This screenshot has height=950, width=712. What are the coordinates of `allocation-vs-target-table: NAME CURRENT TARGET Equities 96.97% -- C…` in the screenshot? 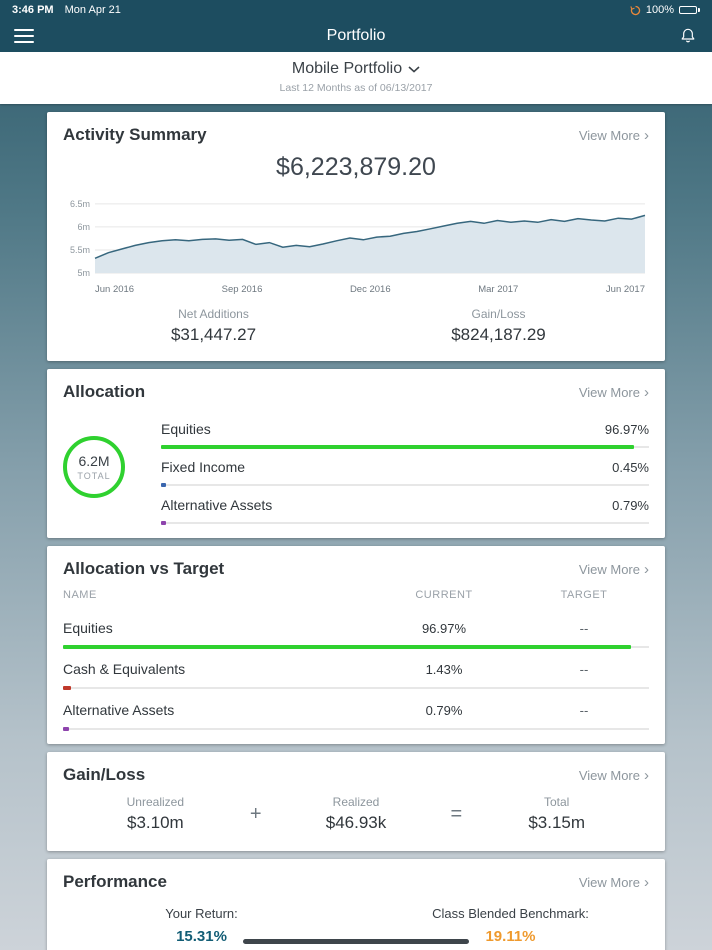 It's located at (356, 664).